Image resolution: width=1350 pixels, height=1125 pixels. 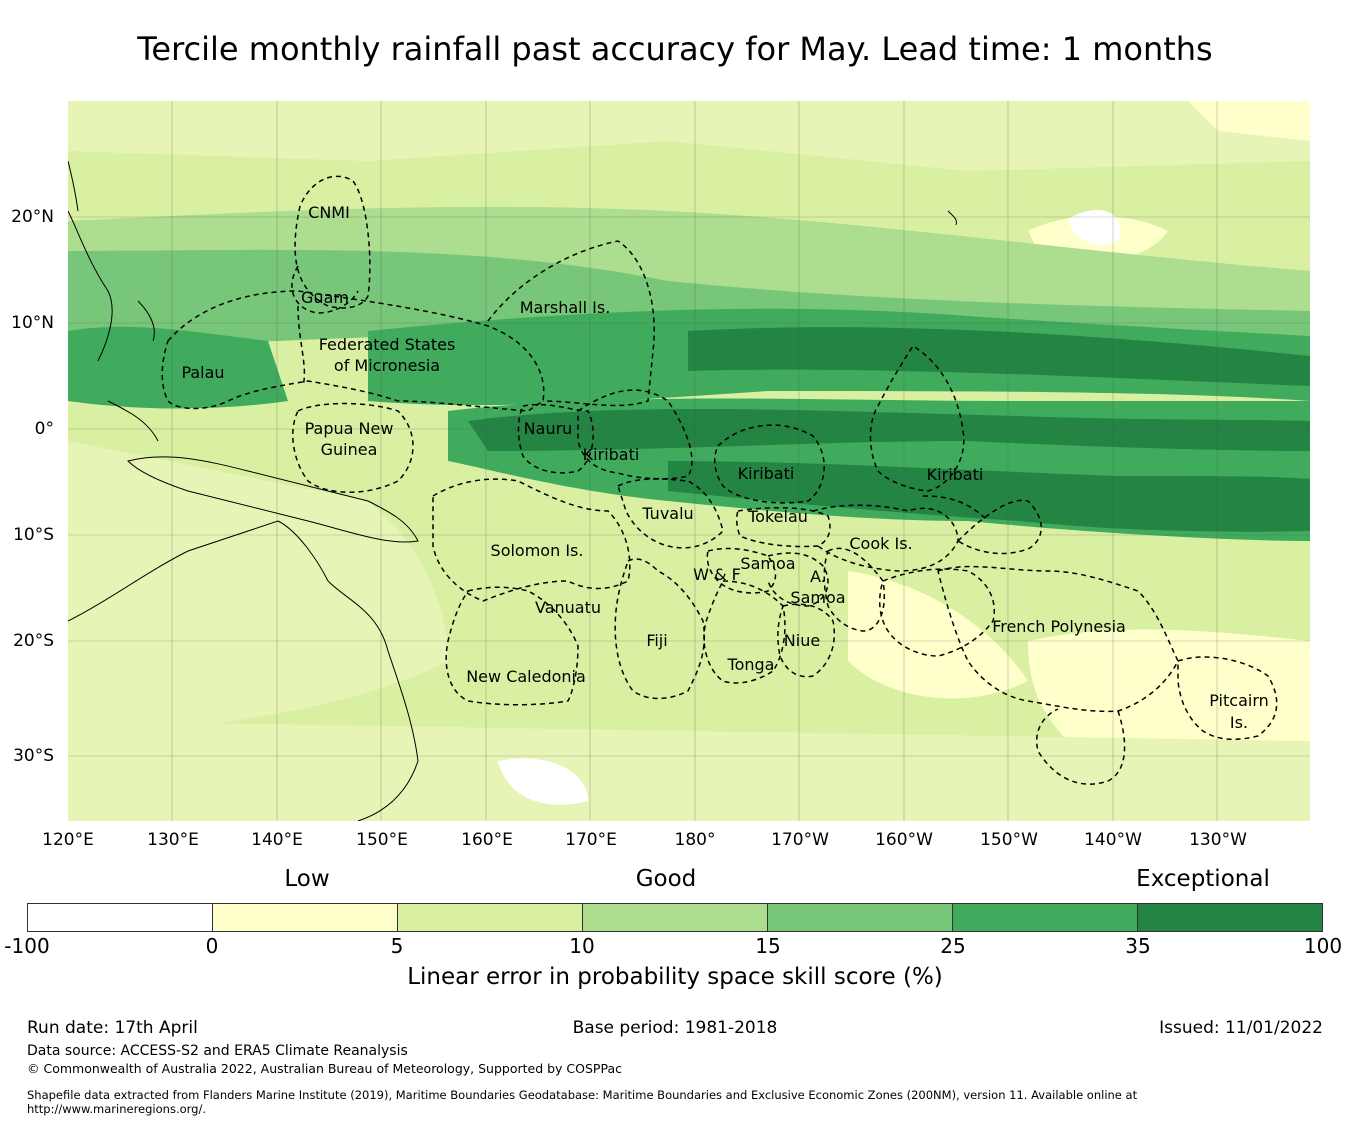 What do you see at coordinates (33, 641) in the screenshot?
I see `lat-label: 20°S` at bounding box center [33, 641].